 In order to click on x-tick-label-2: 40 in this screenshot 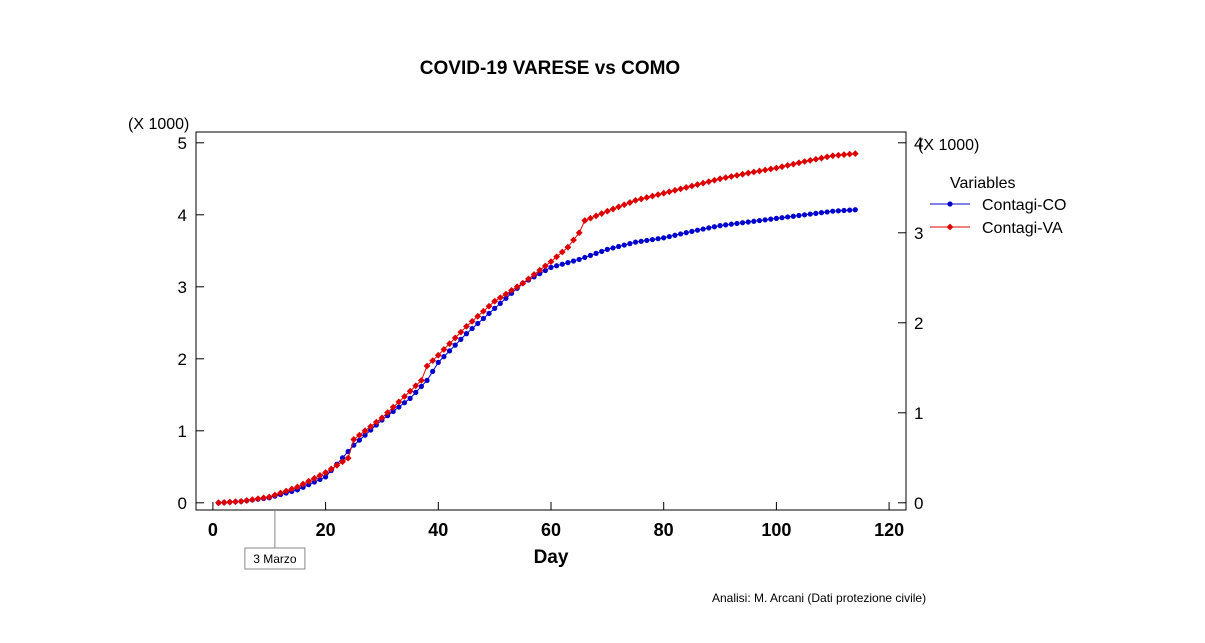, I will do `click(438, 530)`.